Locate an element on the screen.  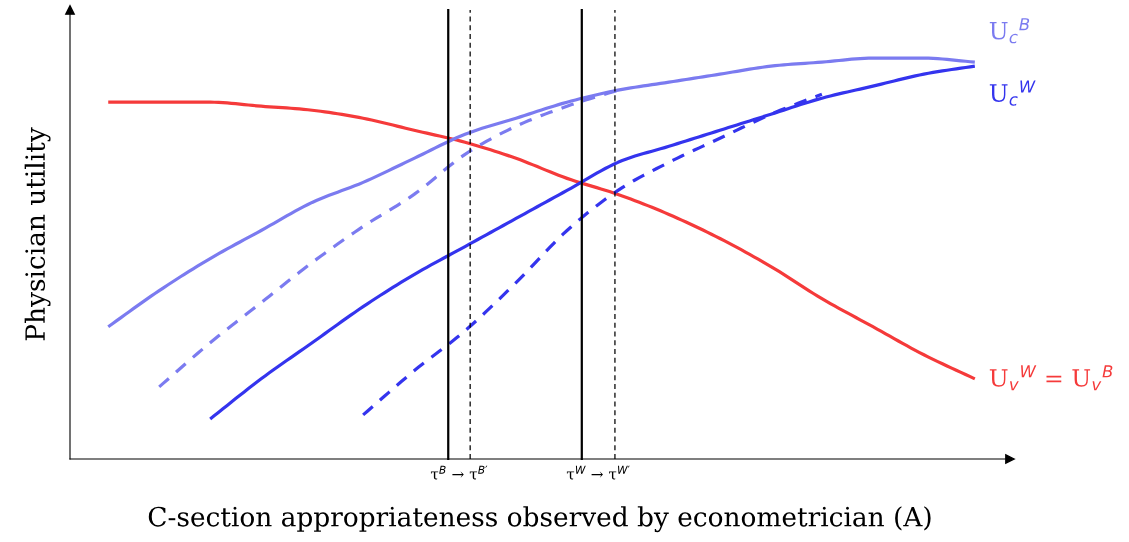
text: τ$^{B}$ → τ$^{B′}$ is located at coordinates (459, 472).